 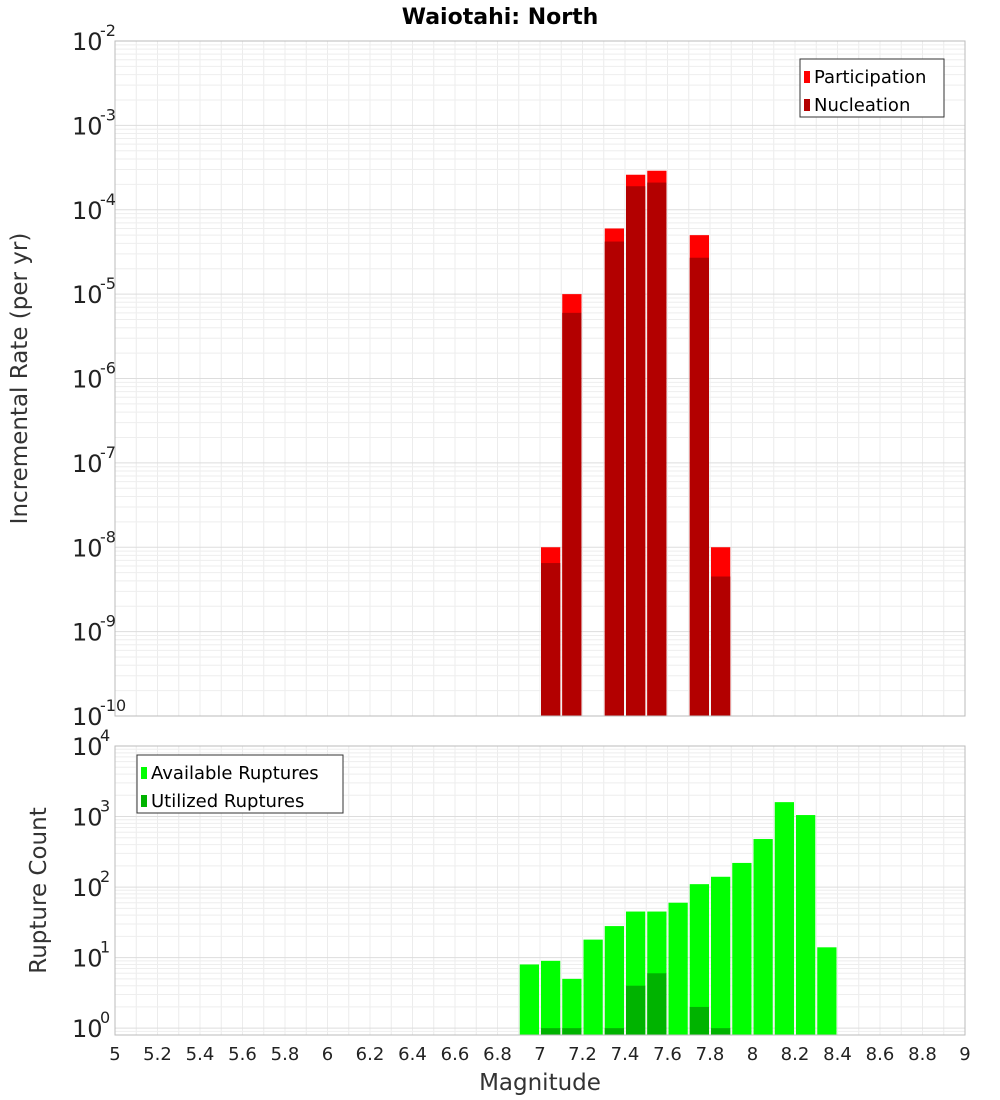 I want to click on x-tick-label: 9, so click(x=964, y=1054).